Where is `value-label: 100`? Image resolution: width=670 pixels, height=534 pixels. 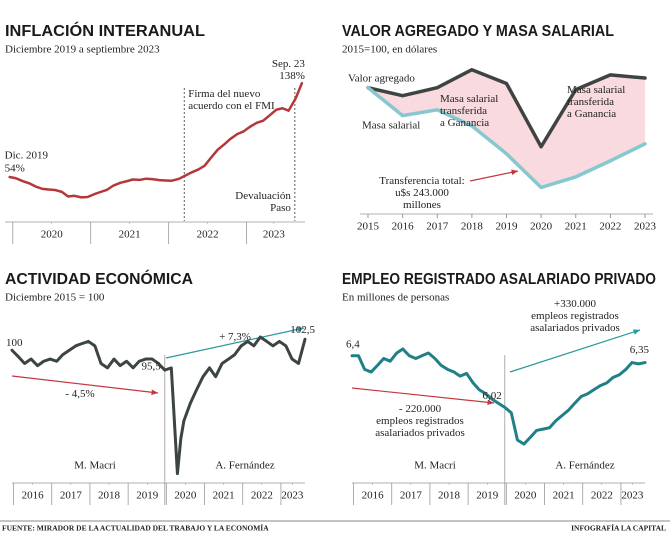
value-label: 100 is located at coordinates (14, 343).